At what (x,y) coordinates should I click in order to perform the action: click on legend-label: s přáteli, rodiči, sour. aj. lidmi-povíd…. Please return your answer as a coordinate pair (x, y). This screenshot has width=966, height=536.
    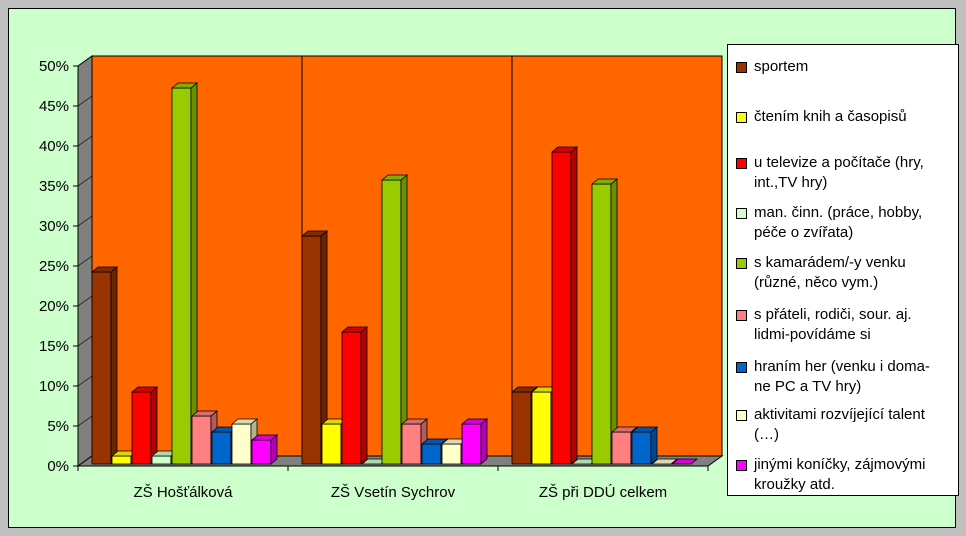
    Looking at the image, I should click on (833, 324).